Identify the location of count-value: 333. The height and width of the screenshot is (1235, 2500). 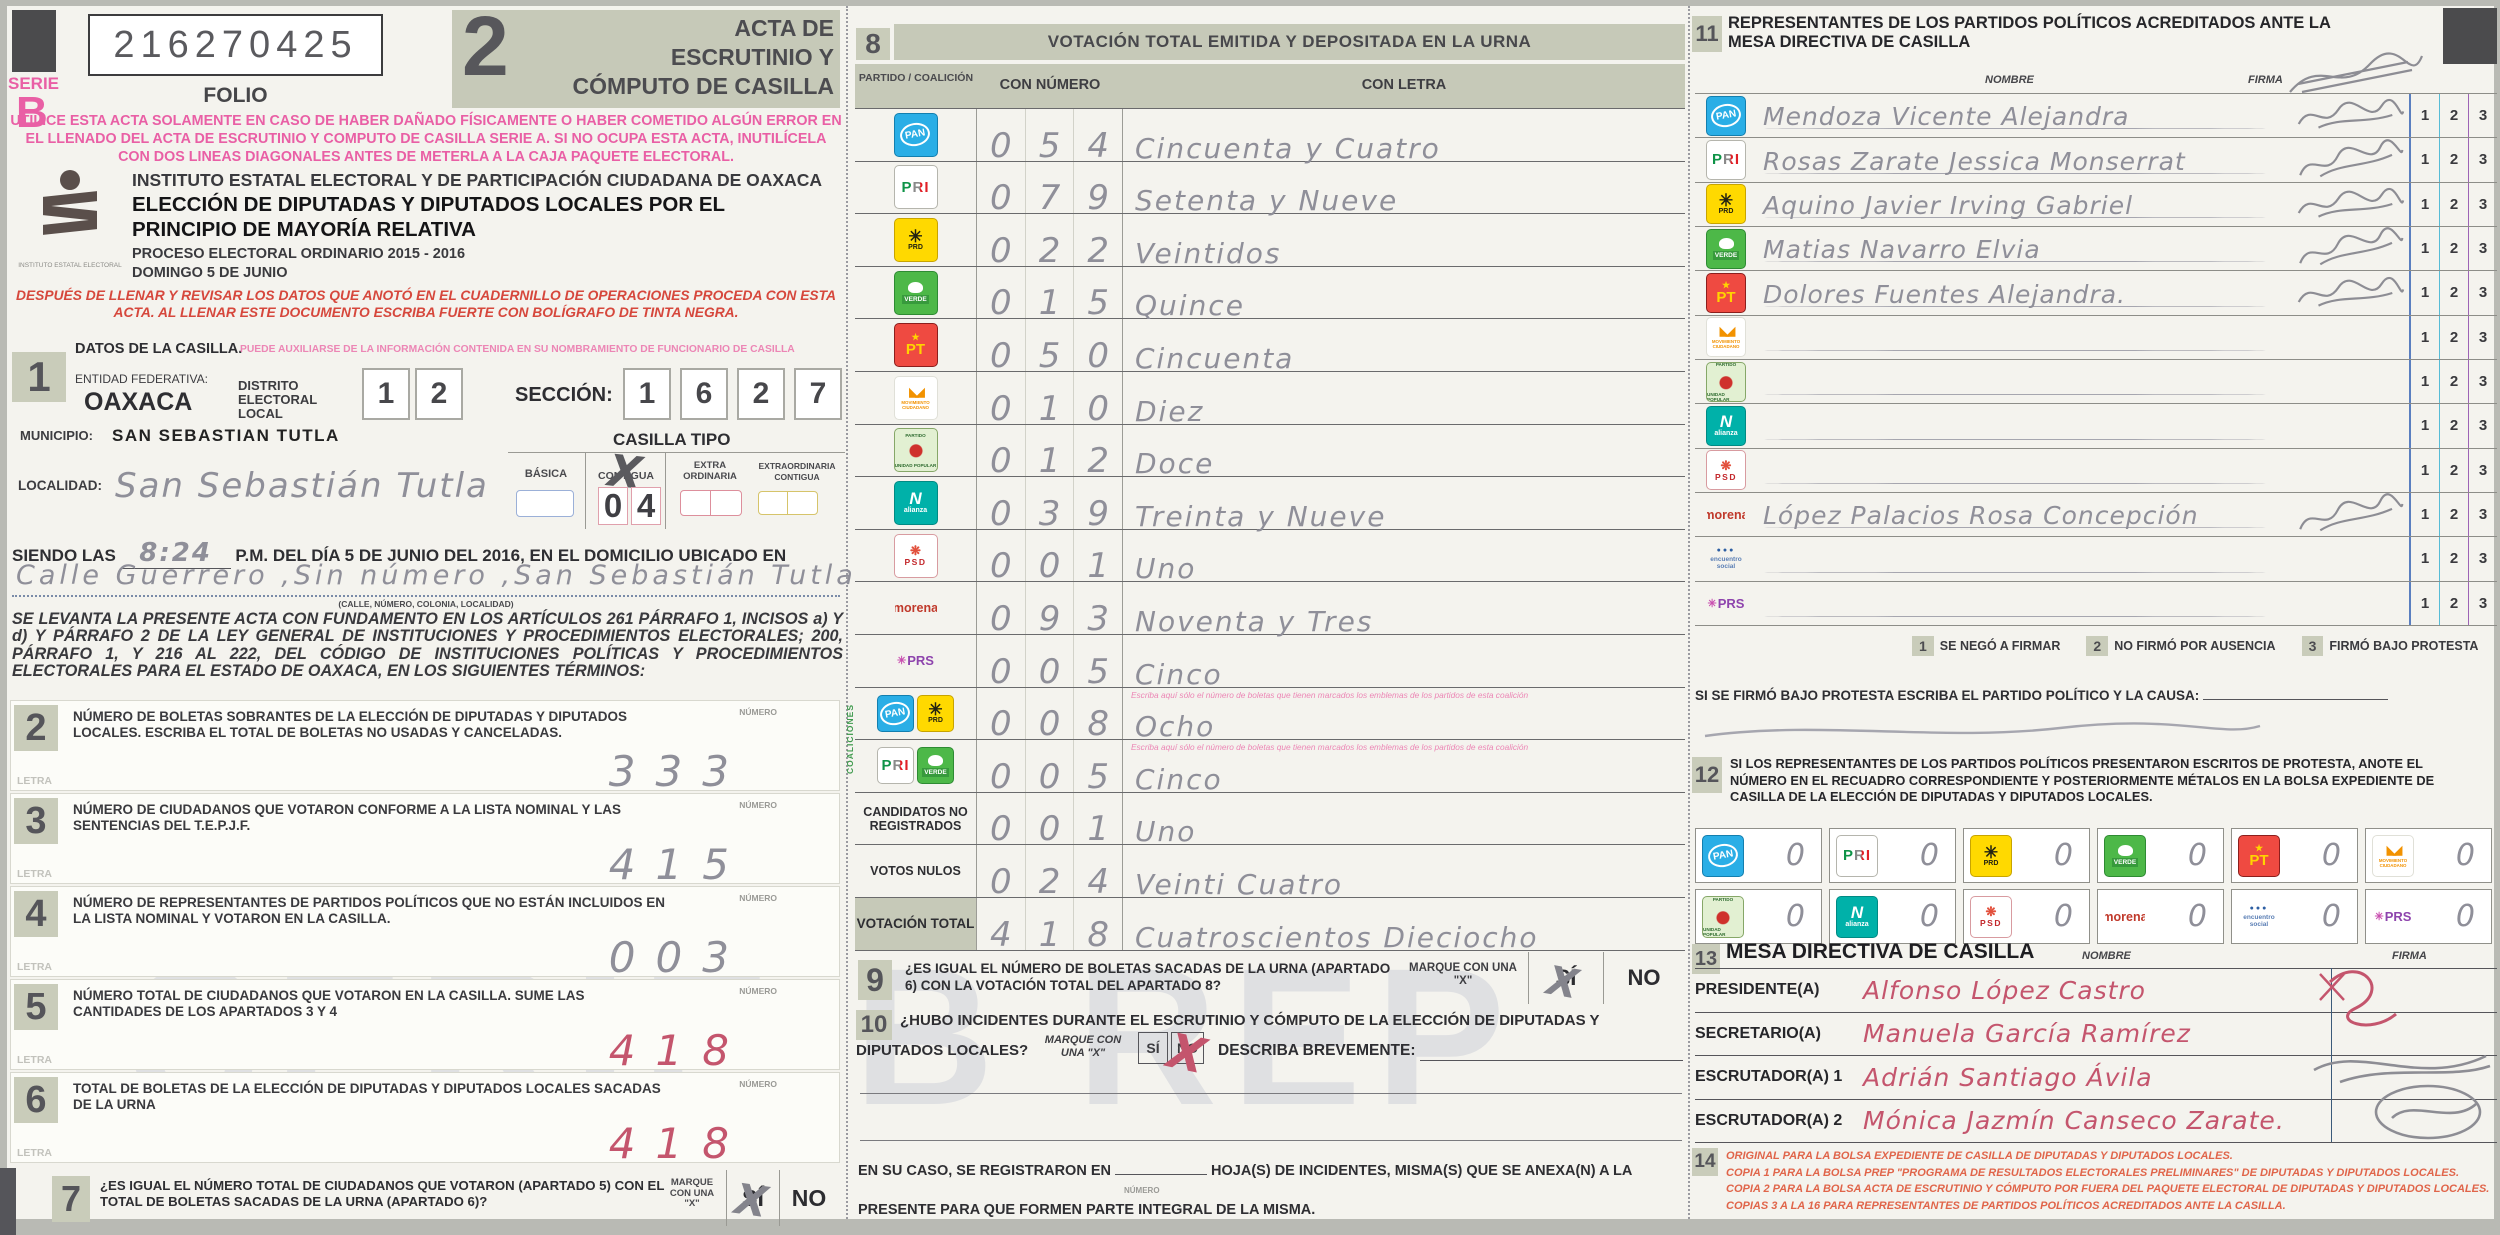
(679, 771).